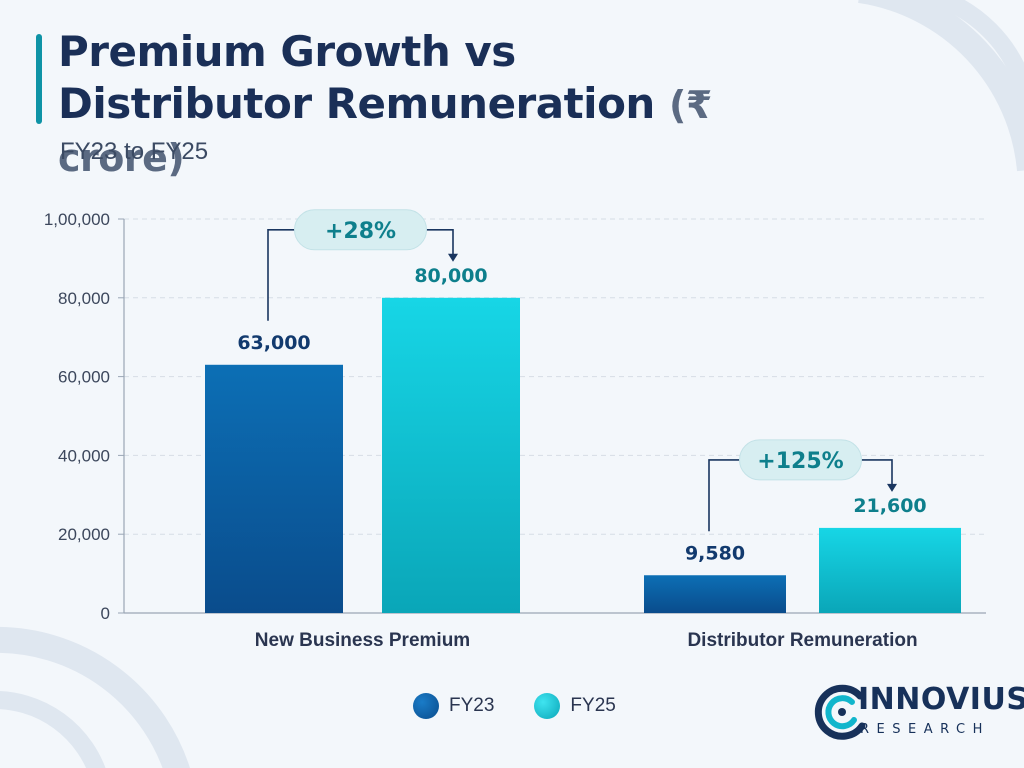  What do you see at coordinates (362, 640) in the screenshot?
I see `x-category-label: New Business Premium` at bounding box center [362, 640].